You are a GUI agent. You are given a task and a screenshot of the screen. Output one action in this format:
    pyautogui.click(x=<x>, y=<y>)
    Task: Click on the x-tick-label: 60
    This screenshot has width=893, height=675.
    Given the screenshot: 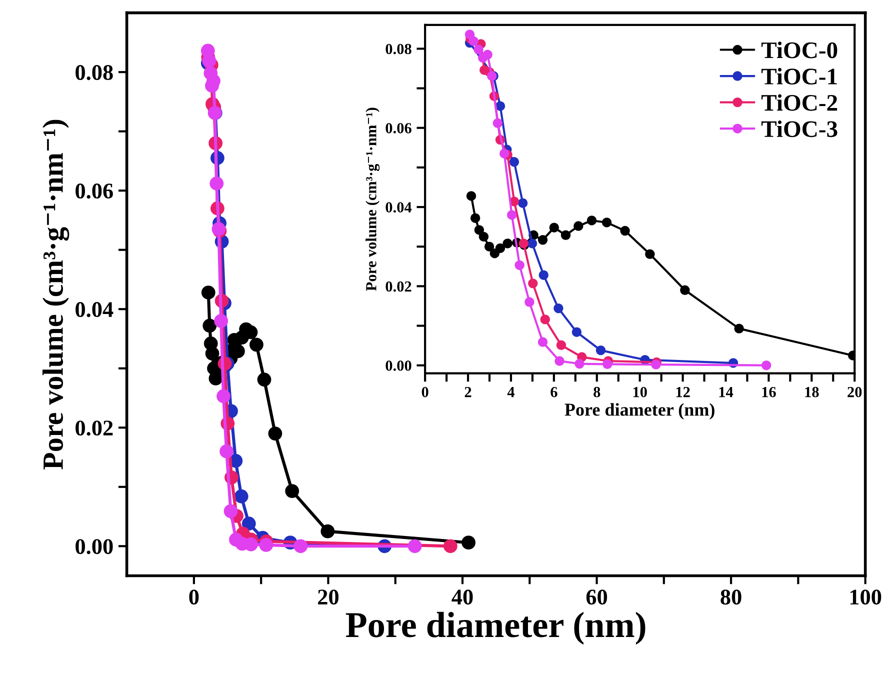 What is the action you would take?
    pyautogui.click(x=597, y=597)
    